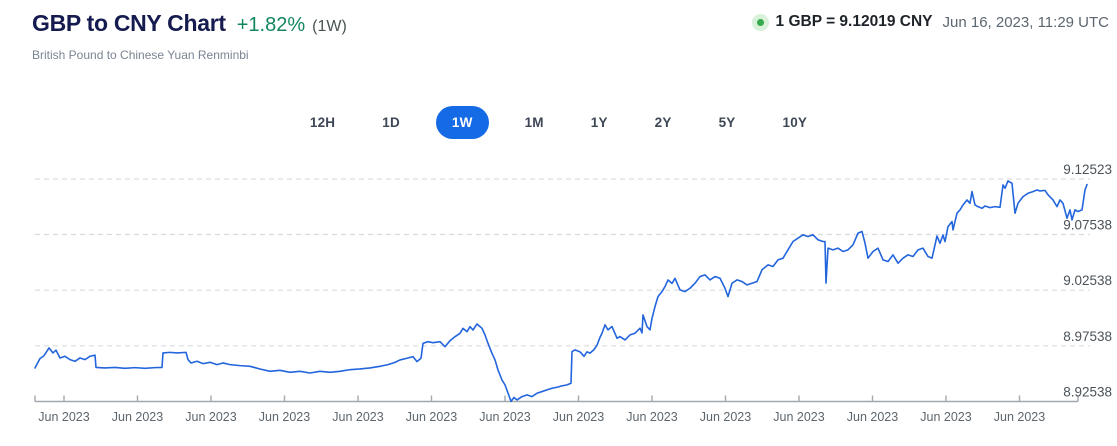 This screenshot has height=446, width=1117. I want to click on svg-text: 9.02538, so click(1087, 280).